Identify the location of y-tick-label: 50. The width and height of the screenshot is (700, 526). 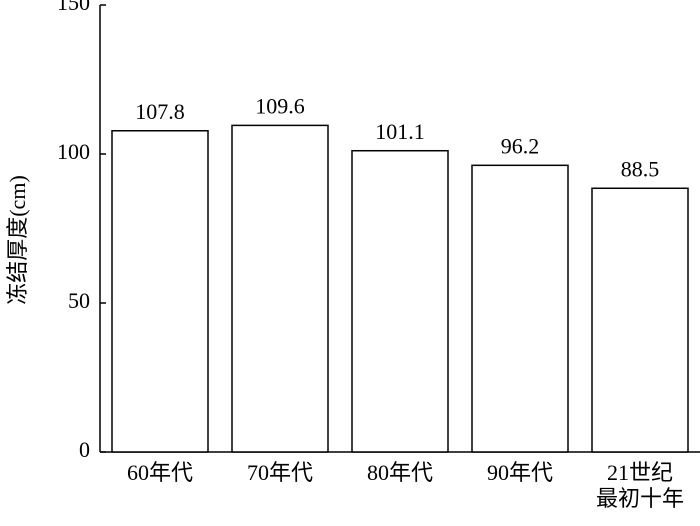
(79, 300).